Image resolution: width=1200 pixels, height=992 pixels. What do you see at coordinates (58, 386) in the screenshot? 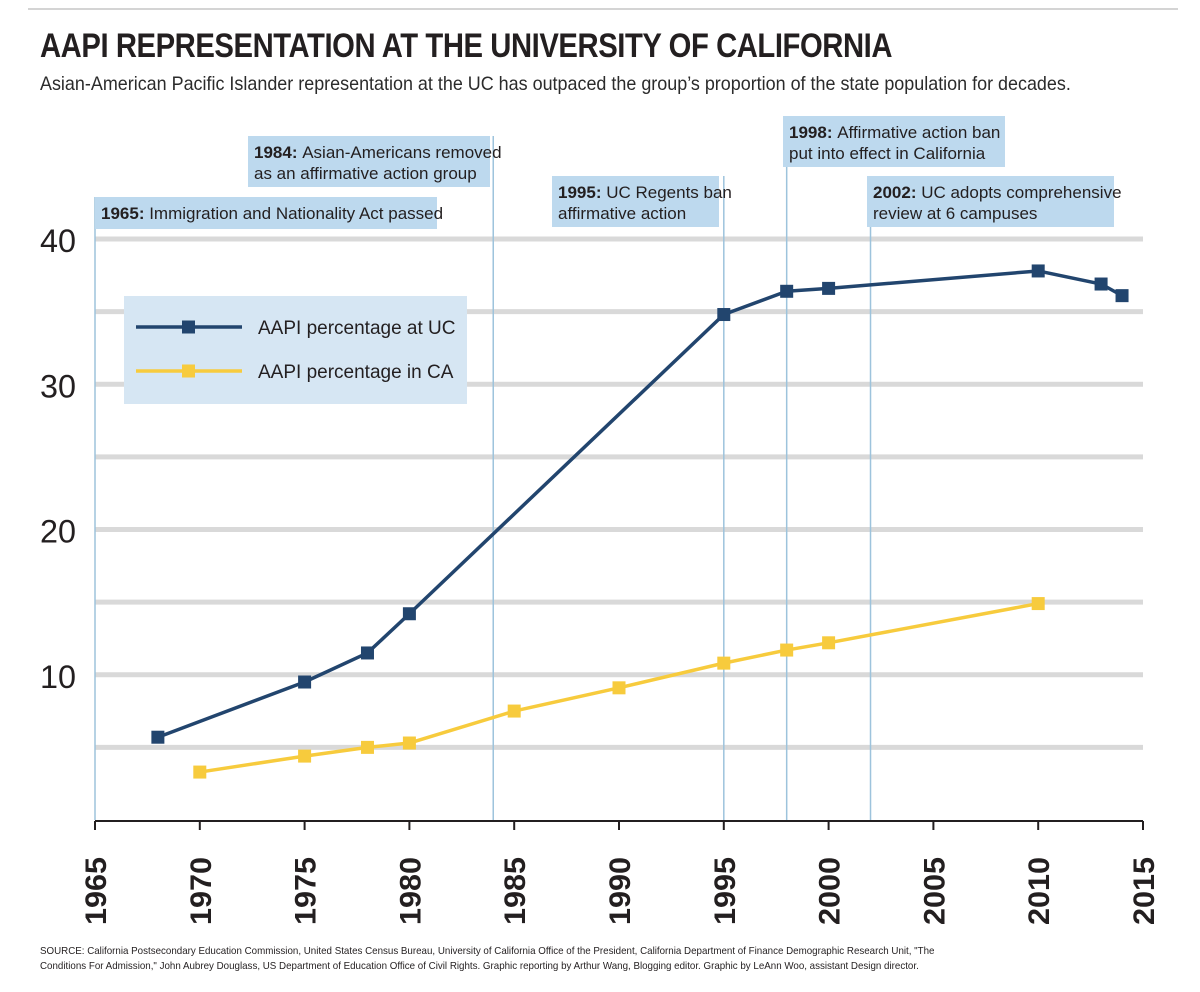
I see `y-tick-label: 30` at bounding box center [58, 386].